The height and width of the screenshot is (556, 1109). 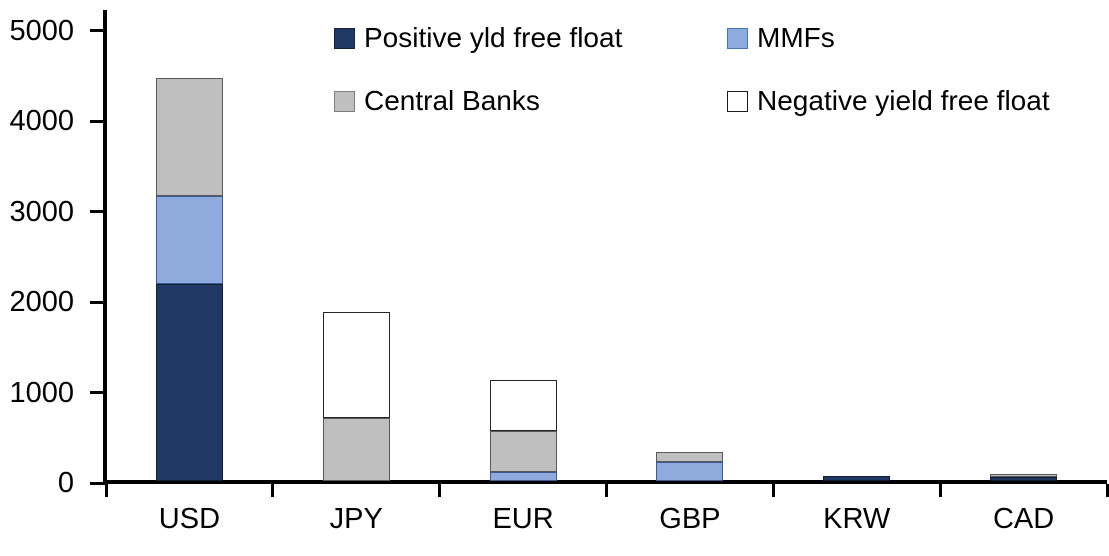 What do you see at coordinates (690, 519) in the screenshot?
I see `x-label-GBP: GBP` at bounding box center [690, 519].